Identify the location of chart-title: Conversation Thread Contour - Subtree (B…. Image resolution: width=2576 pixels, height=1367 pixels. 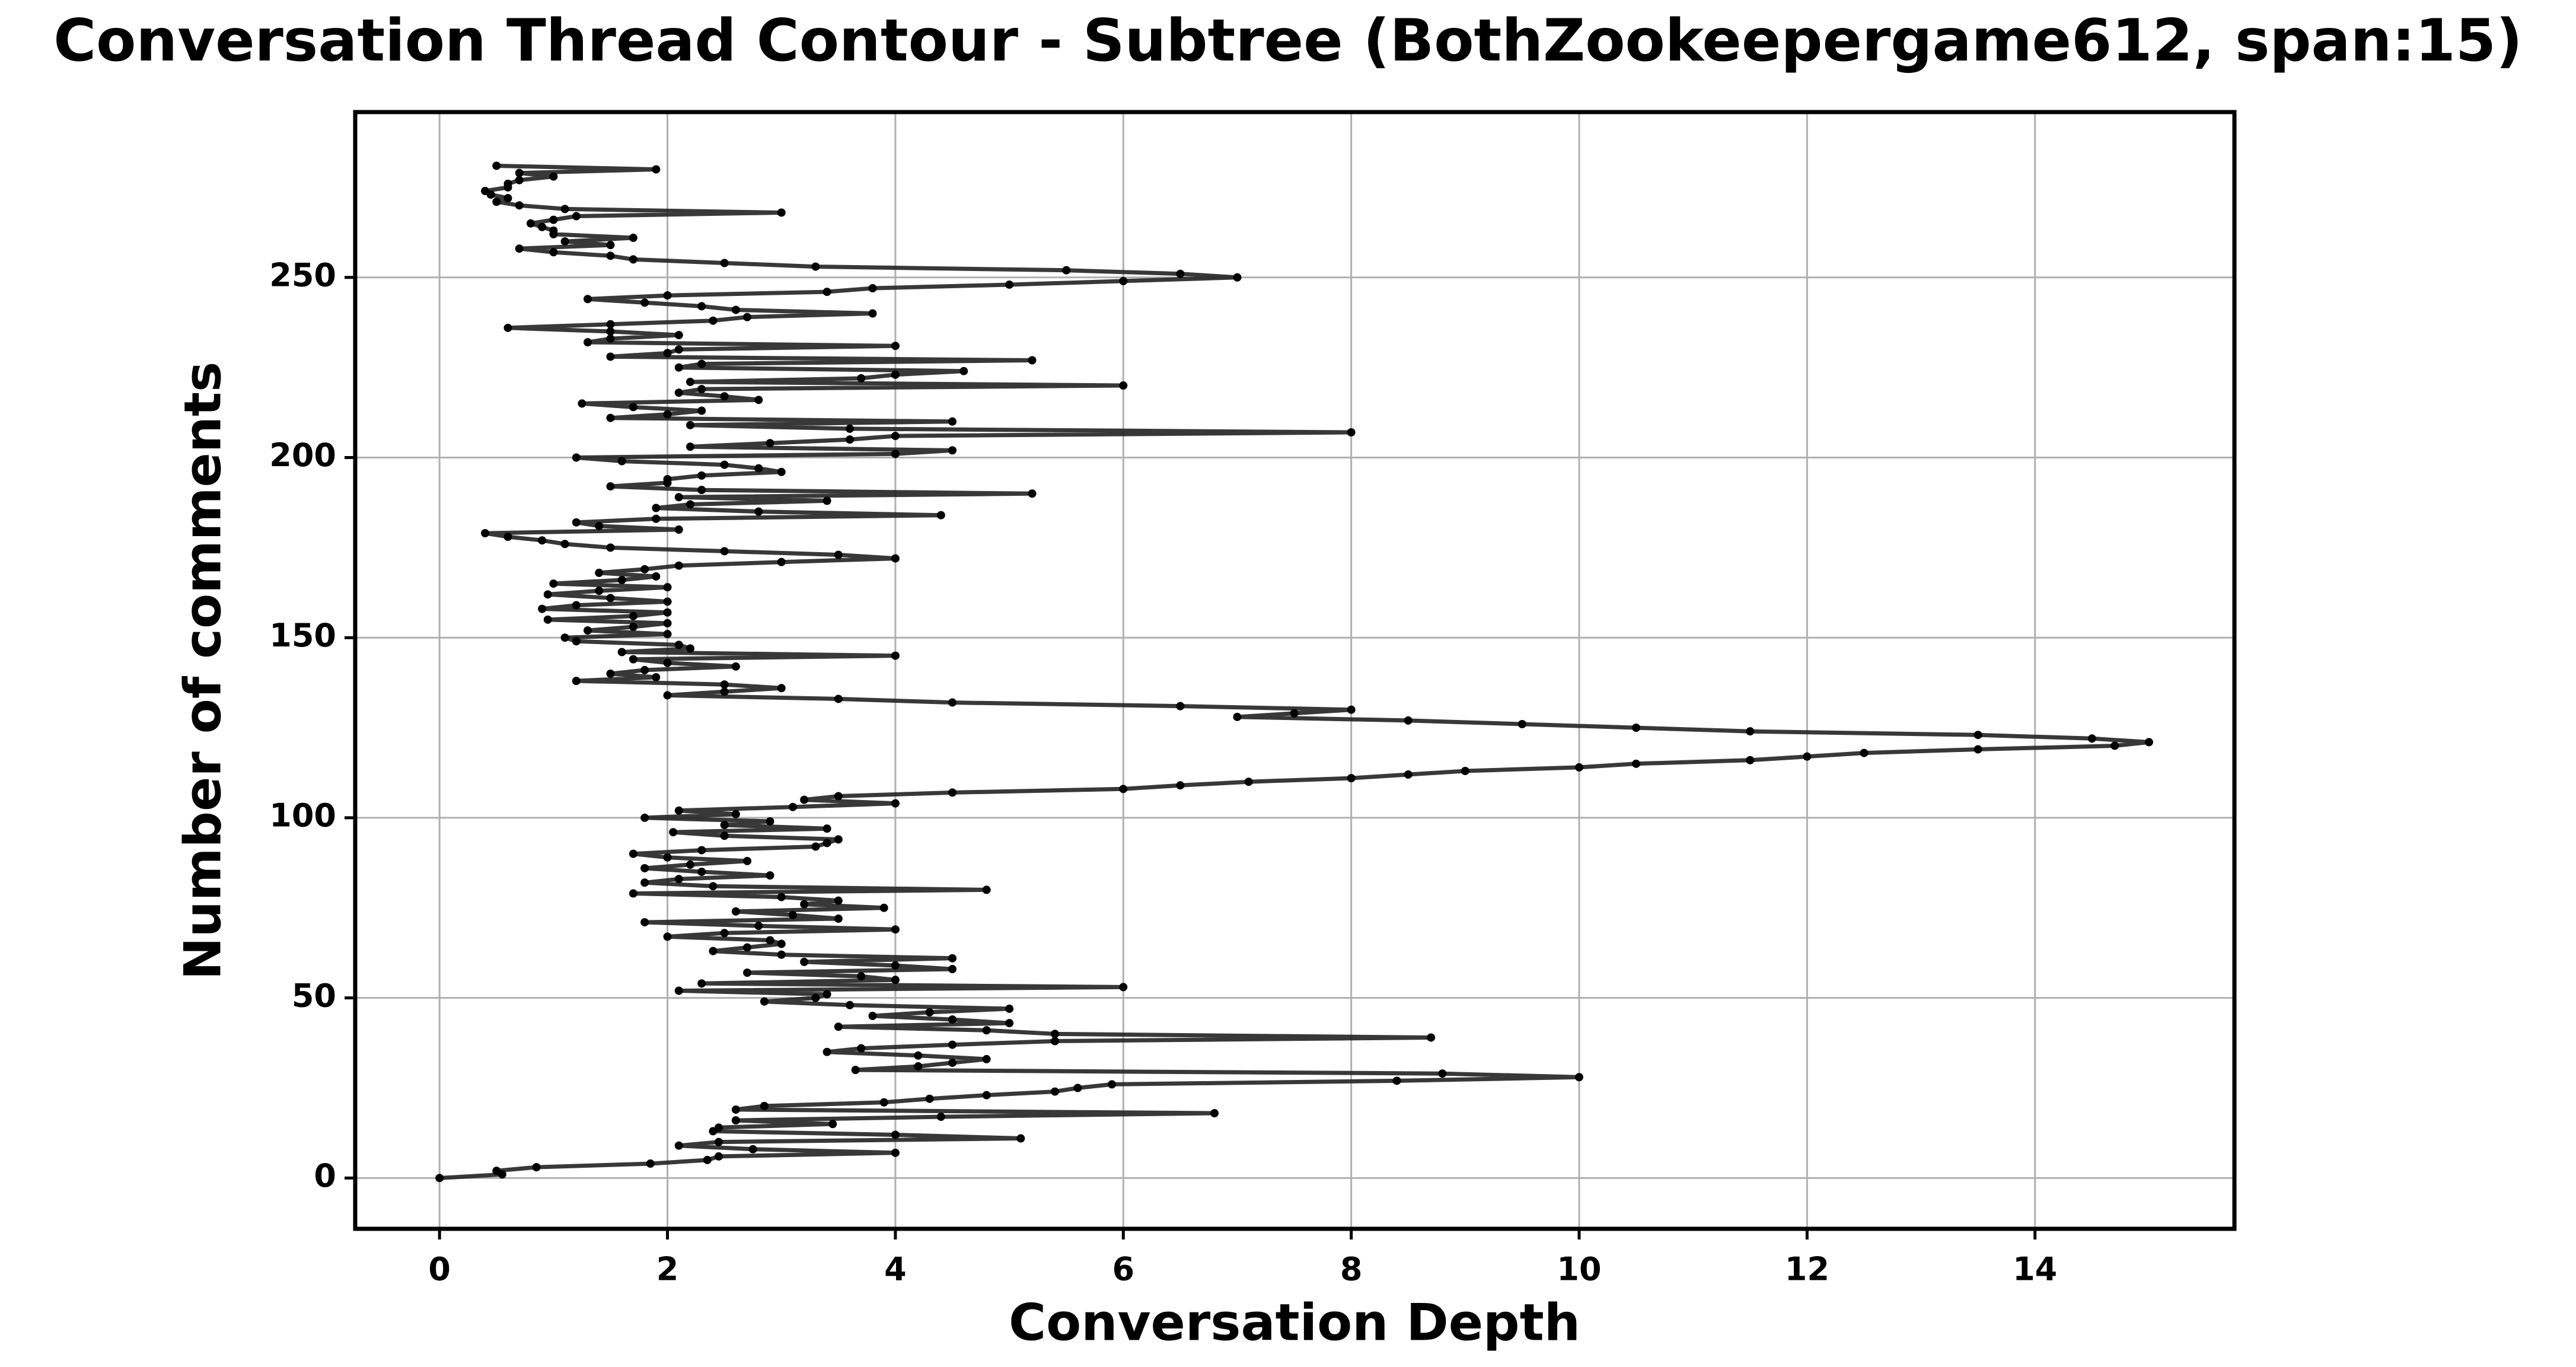
(1288, 41).